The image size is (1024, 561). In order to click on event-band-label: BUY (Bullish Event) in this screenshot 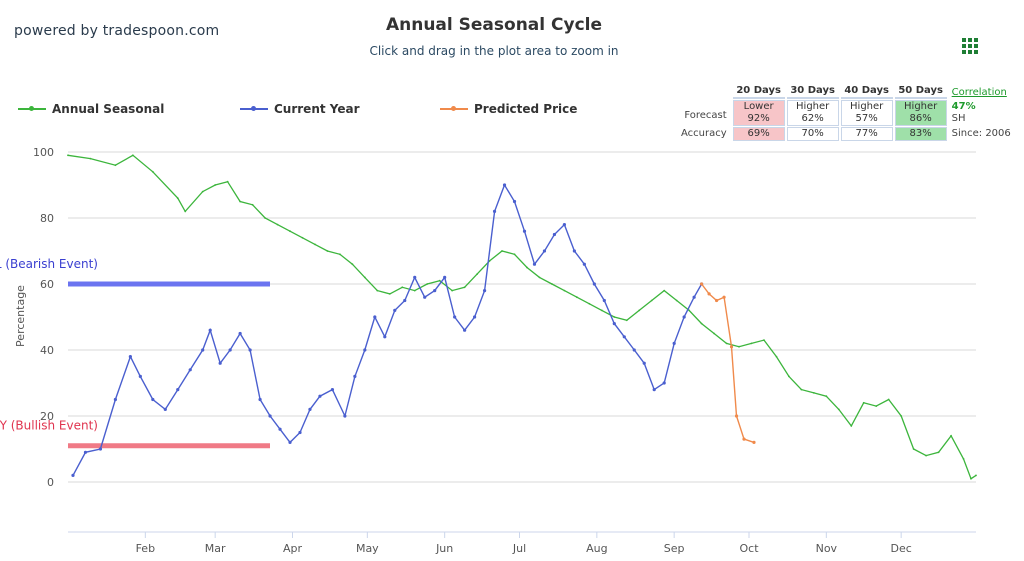, I will do `click(49, 426)`.